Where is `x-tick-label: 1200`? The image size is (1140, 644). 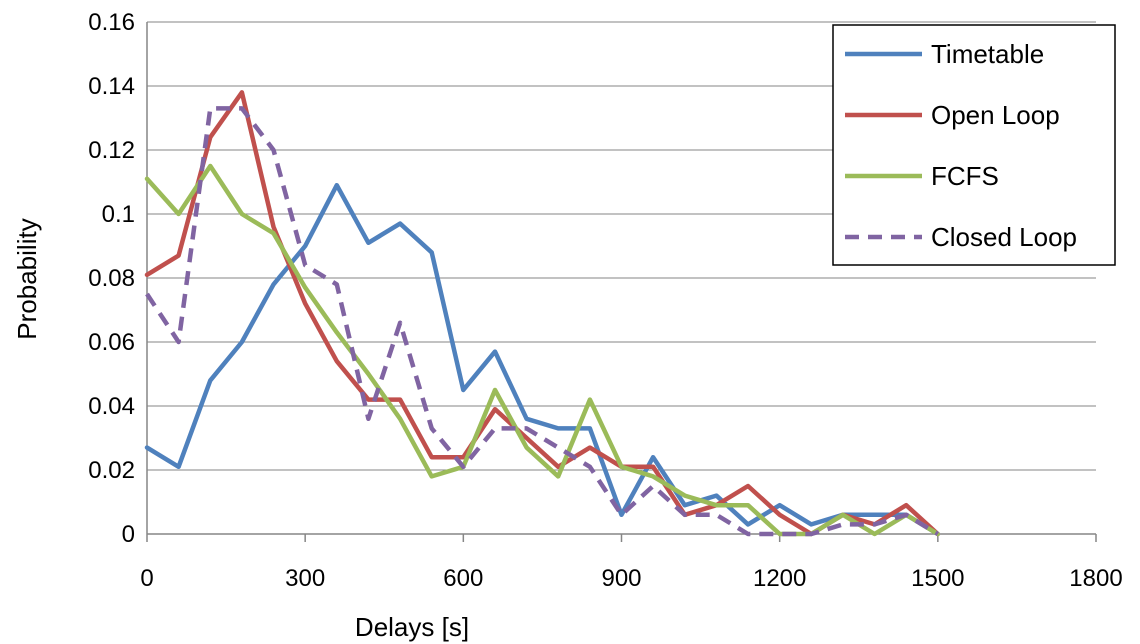
x-tick-label: 1200 is located at coordinates (779, 578).